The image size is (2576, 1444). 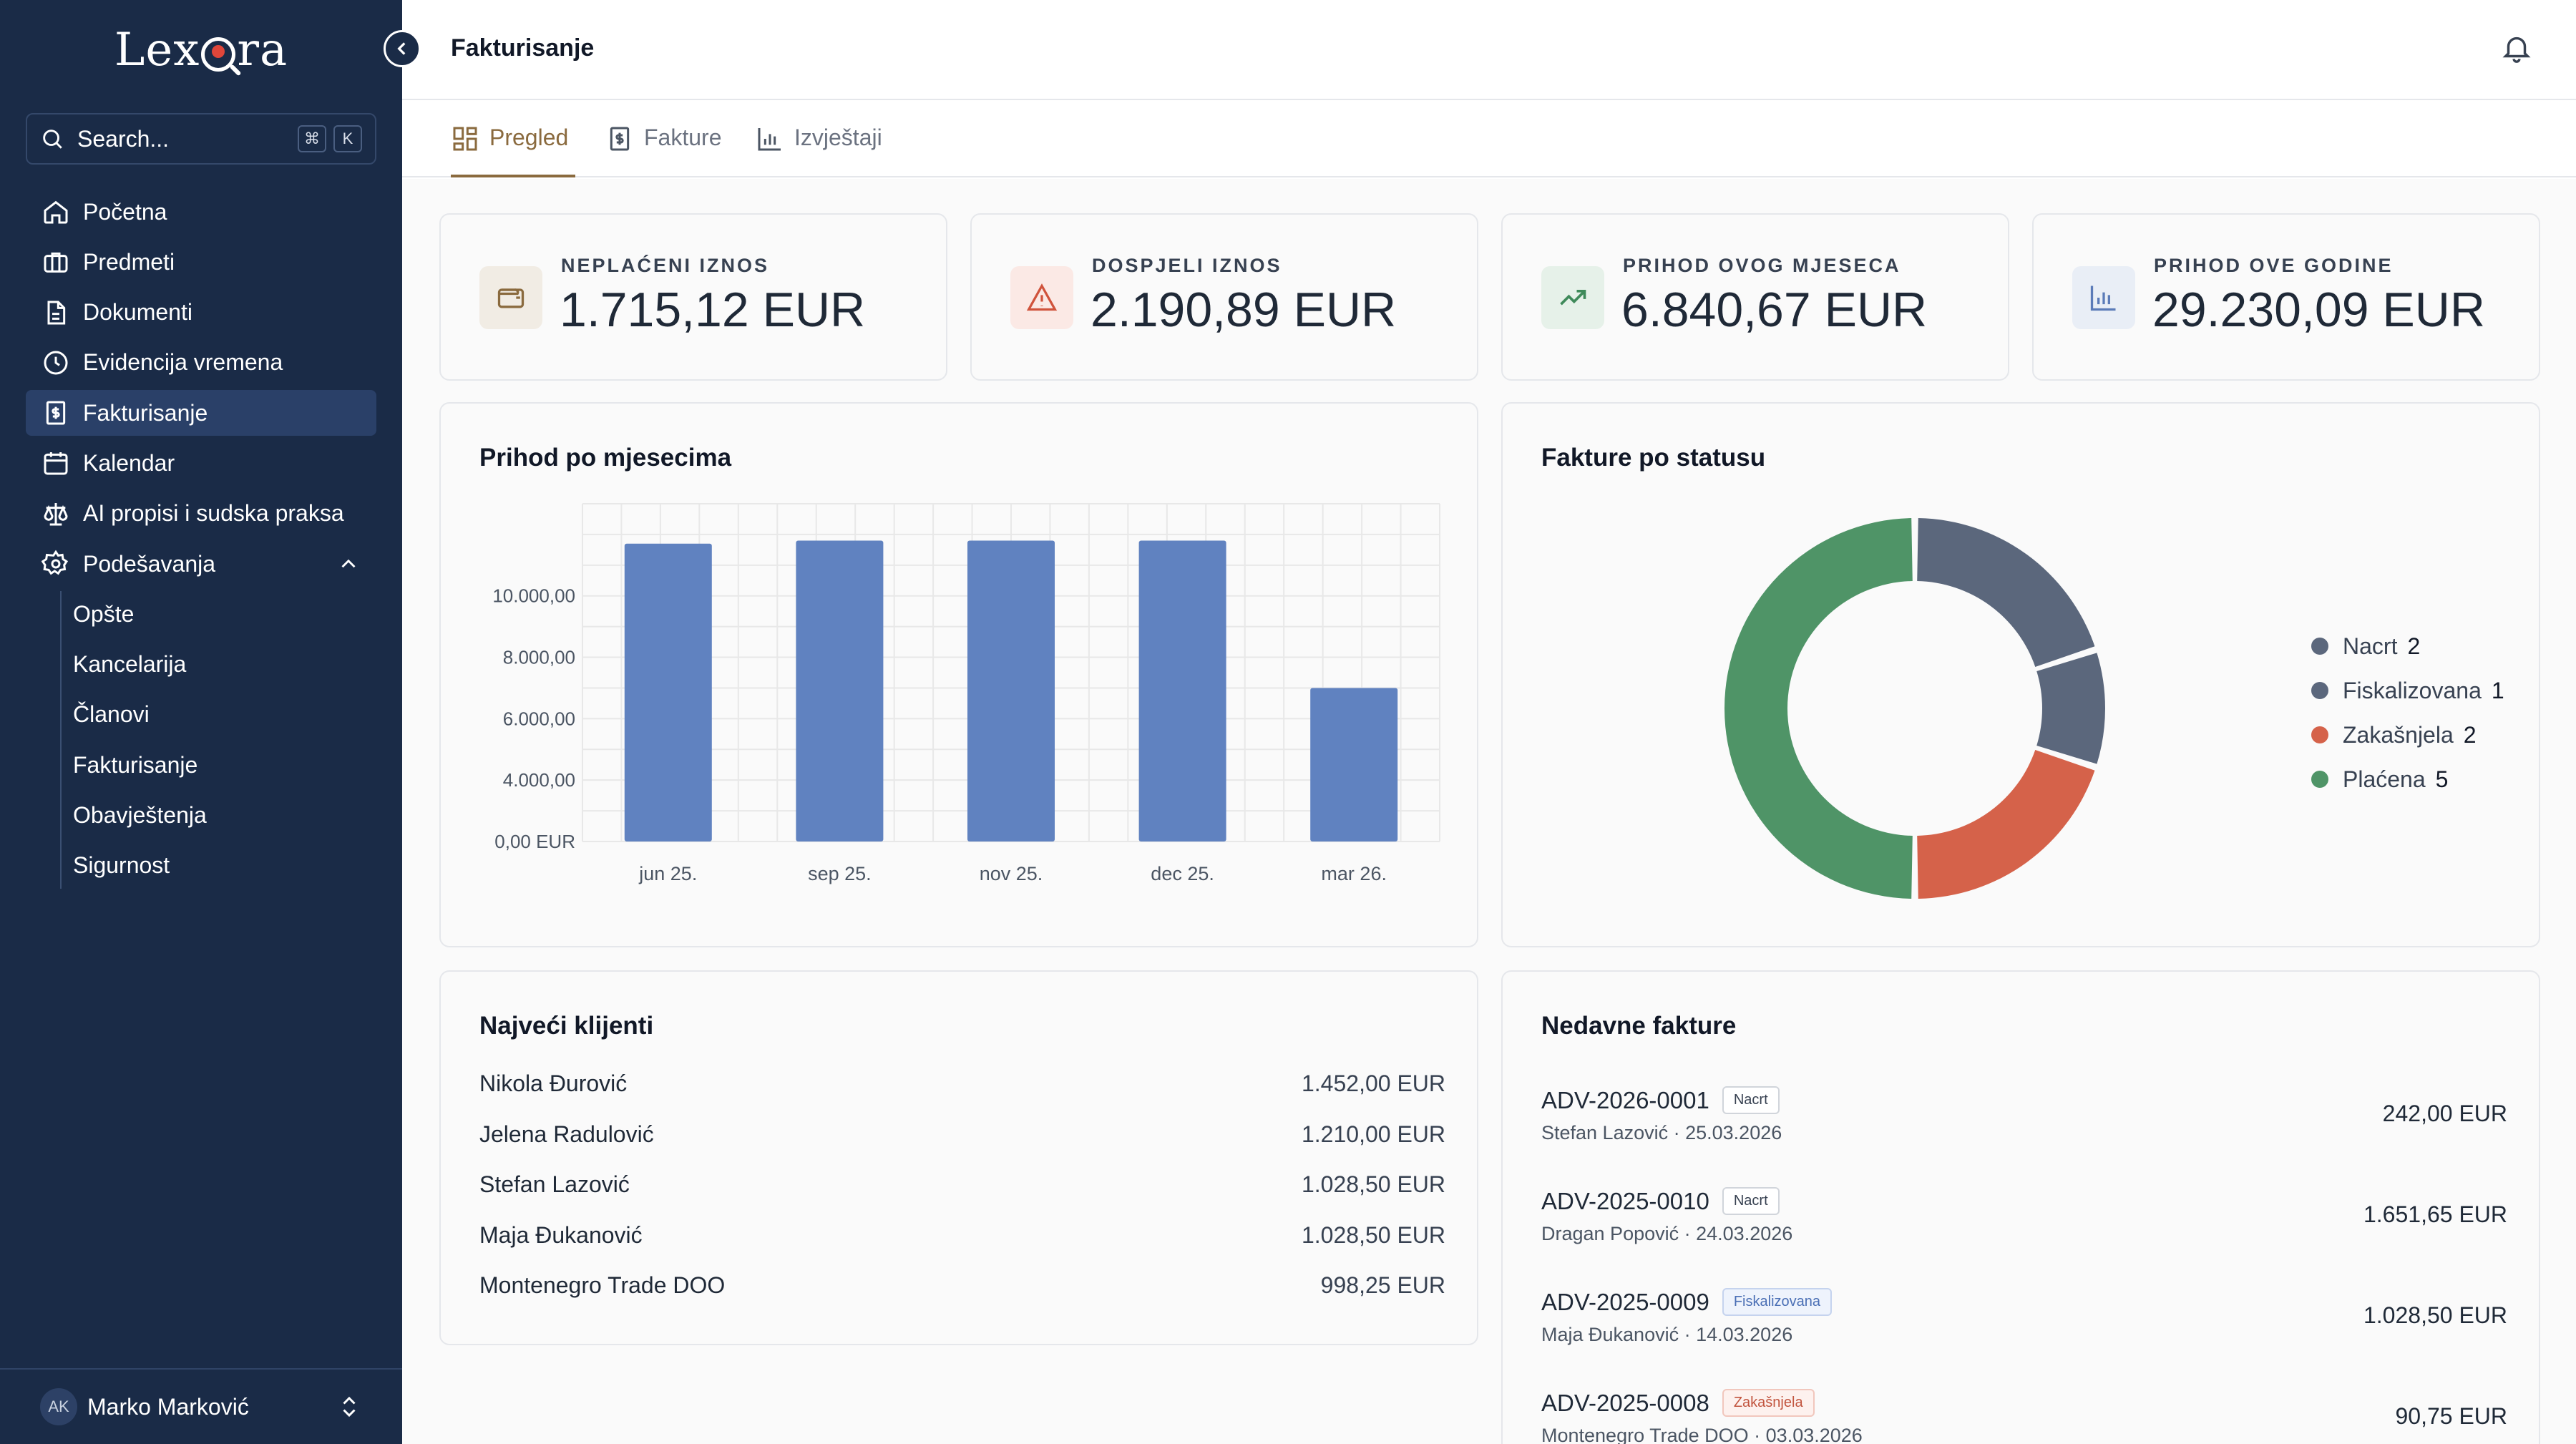 What do you see at coordinates (769, 140) in the screenshot?
I see `bar-chart-icon` at bounding box center [769, 140].